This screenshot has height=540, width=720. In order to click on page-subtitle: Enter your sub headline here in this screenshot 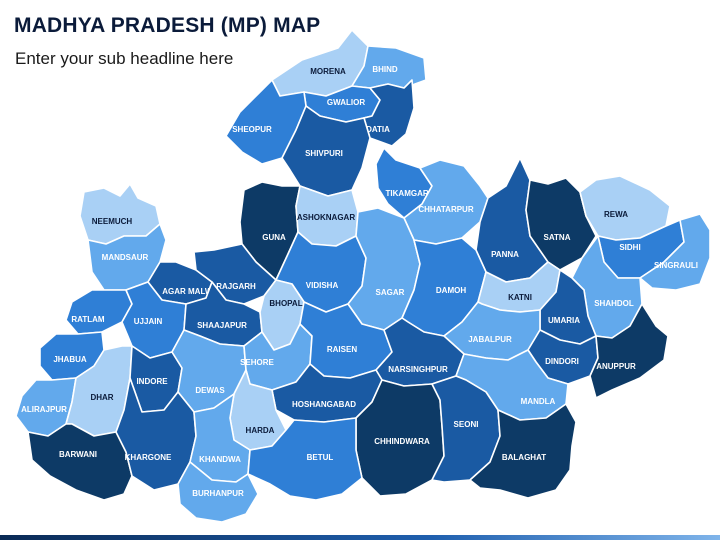, I will do `click(124, 58)`.